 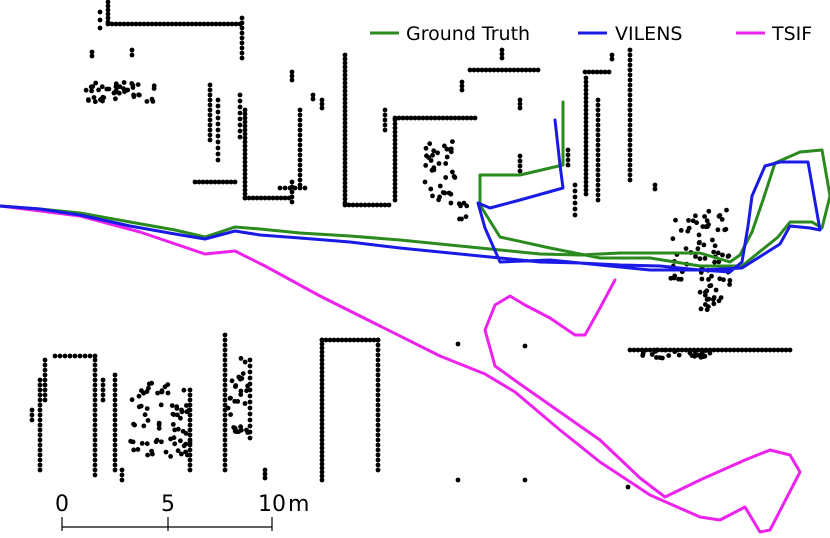 What do you see at coordinates (167, 524) in the screenshot?
I see `scale-bar` at bounding box center [167, 524].